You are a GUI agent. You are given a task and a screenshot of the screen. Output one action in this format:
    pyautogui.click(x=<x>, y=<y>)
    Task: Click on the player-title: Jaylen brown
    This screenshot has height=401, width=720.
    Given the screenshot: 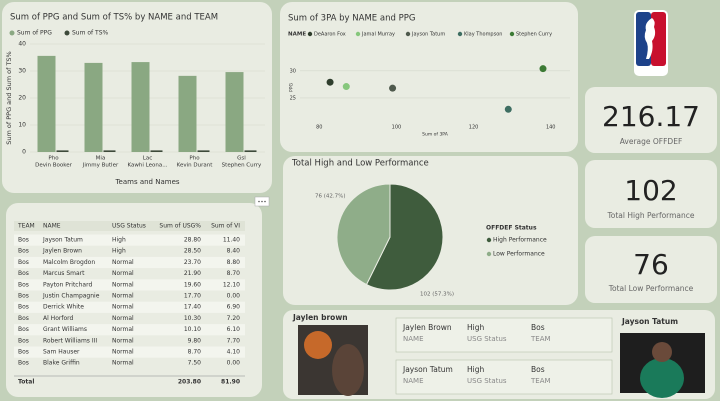 What is the action you would take?
    pyautogui.click(x=320, y=317)
    